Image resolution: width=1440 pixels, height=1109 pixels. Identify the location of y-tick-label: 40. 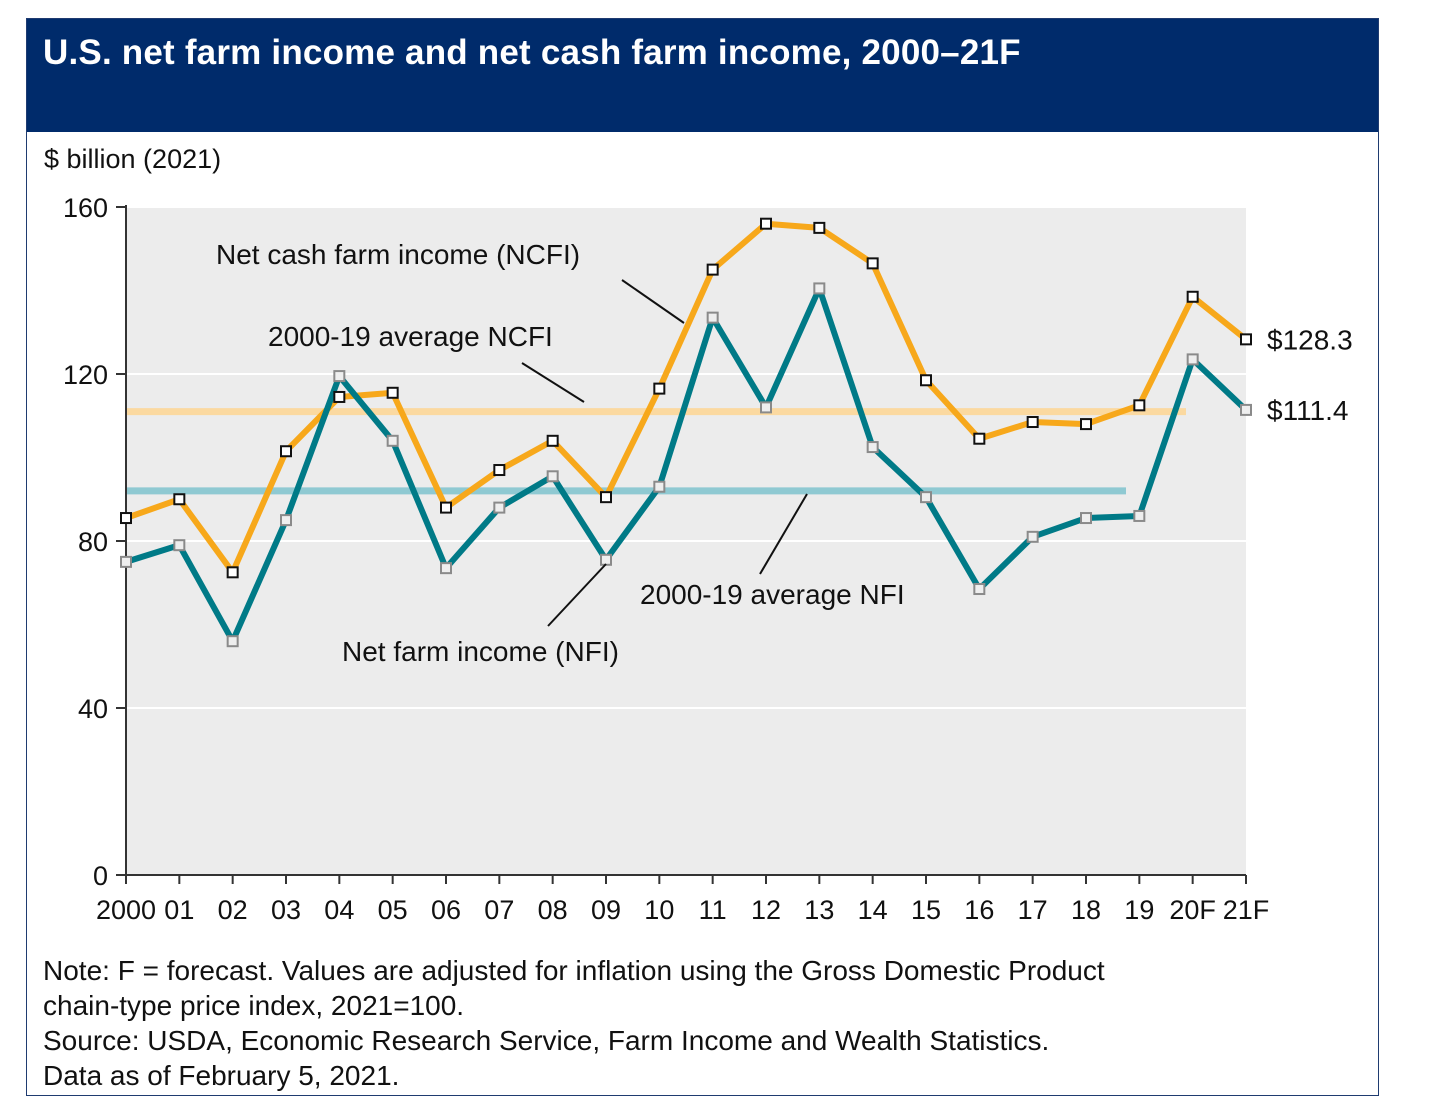
(93, 709).